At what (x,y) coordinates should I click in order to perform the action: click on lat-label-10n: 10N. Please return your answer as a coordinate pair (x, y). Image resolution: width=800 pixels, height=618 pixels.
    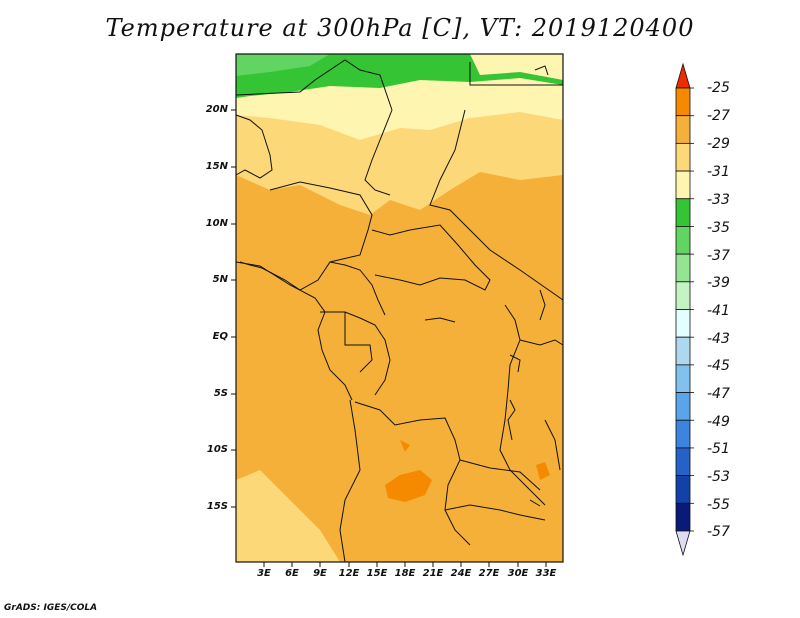
    Looking at the image, I should click on (216, 223).